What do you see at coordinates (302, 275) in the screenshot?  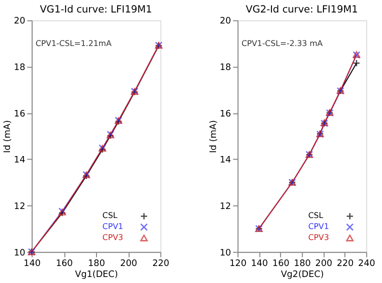 I see `x-axis-title: Vg2(DEC)` at bounding box center [302, 275].